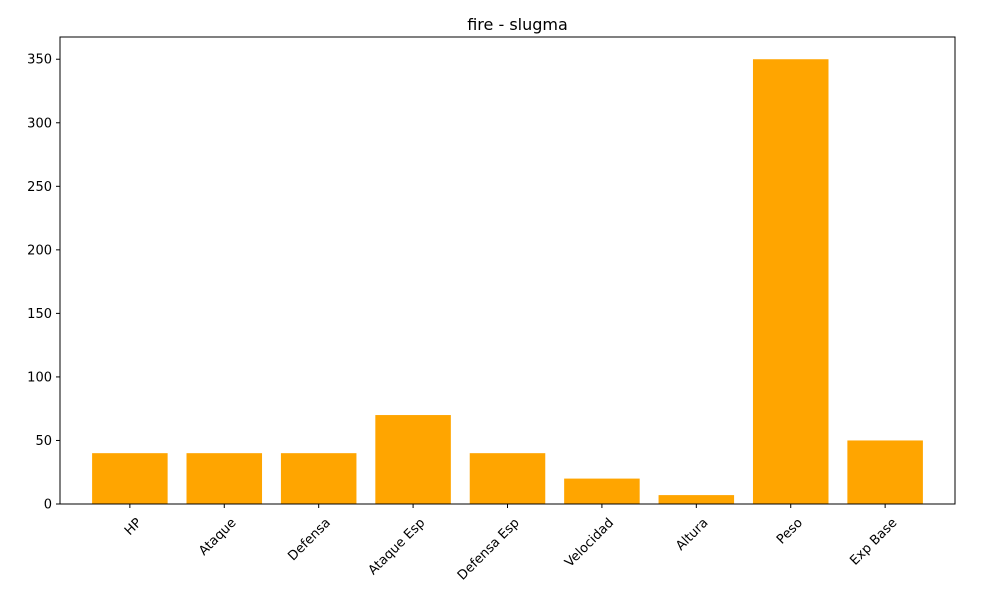 This screenshot has width=1000, height=600. I want to click on x-tick-label: Velocidad, so click(589, 543).